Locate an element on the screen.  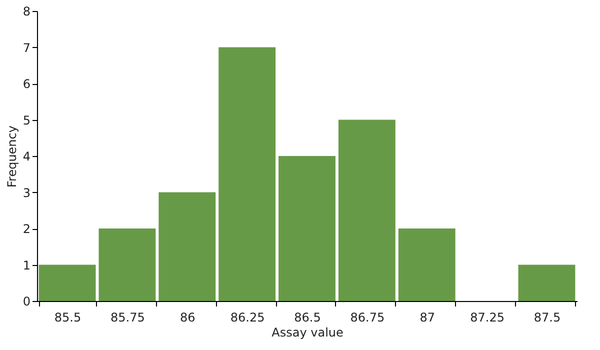
x-tick-label: 87 is located at coordinates (428, 317).